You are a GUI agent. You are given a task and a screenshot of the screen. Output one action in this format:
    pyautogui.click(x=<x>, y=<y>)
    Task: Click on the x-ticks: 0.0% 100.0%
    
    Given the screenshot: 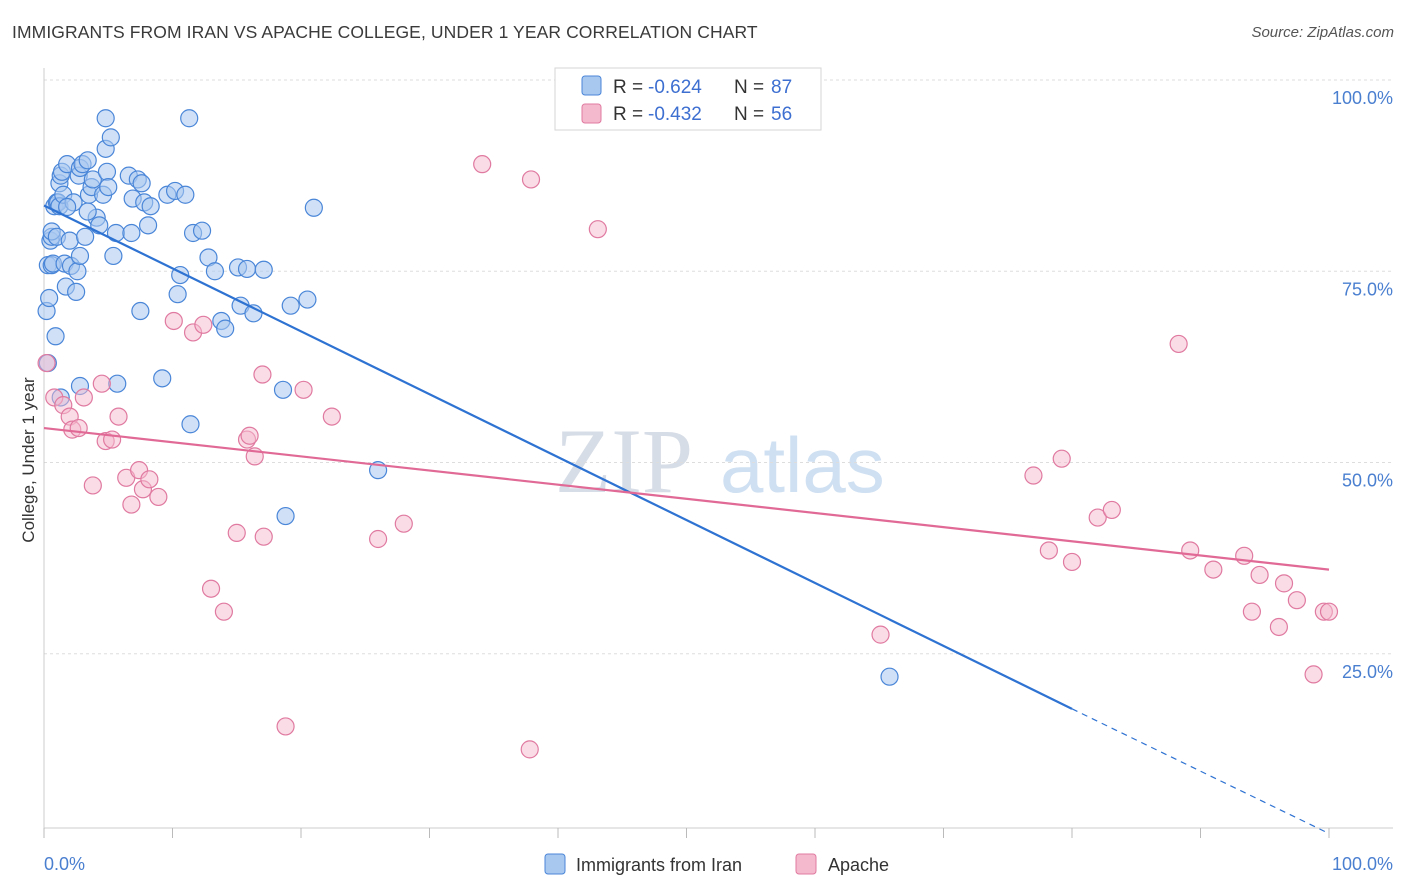 What is the action you would take?
    pyautogui.click(x=718, y=851)
    